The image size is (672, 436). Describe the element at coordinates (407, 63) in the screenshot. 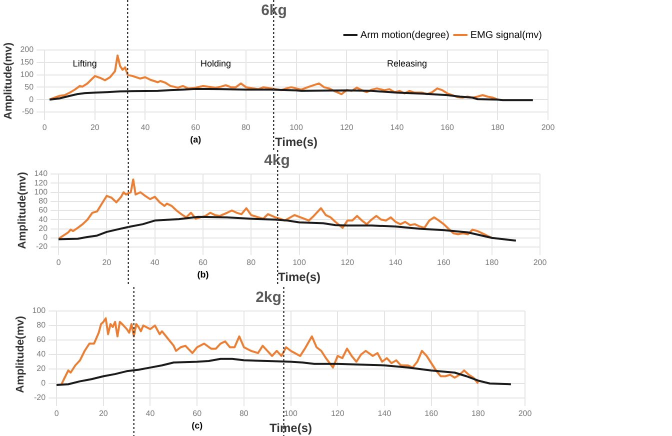

I see `annotation: Releasing` at that location.